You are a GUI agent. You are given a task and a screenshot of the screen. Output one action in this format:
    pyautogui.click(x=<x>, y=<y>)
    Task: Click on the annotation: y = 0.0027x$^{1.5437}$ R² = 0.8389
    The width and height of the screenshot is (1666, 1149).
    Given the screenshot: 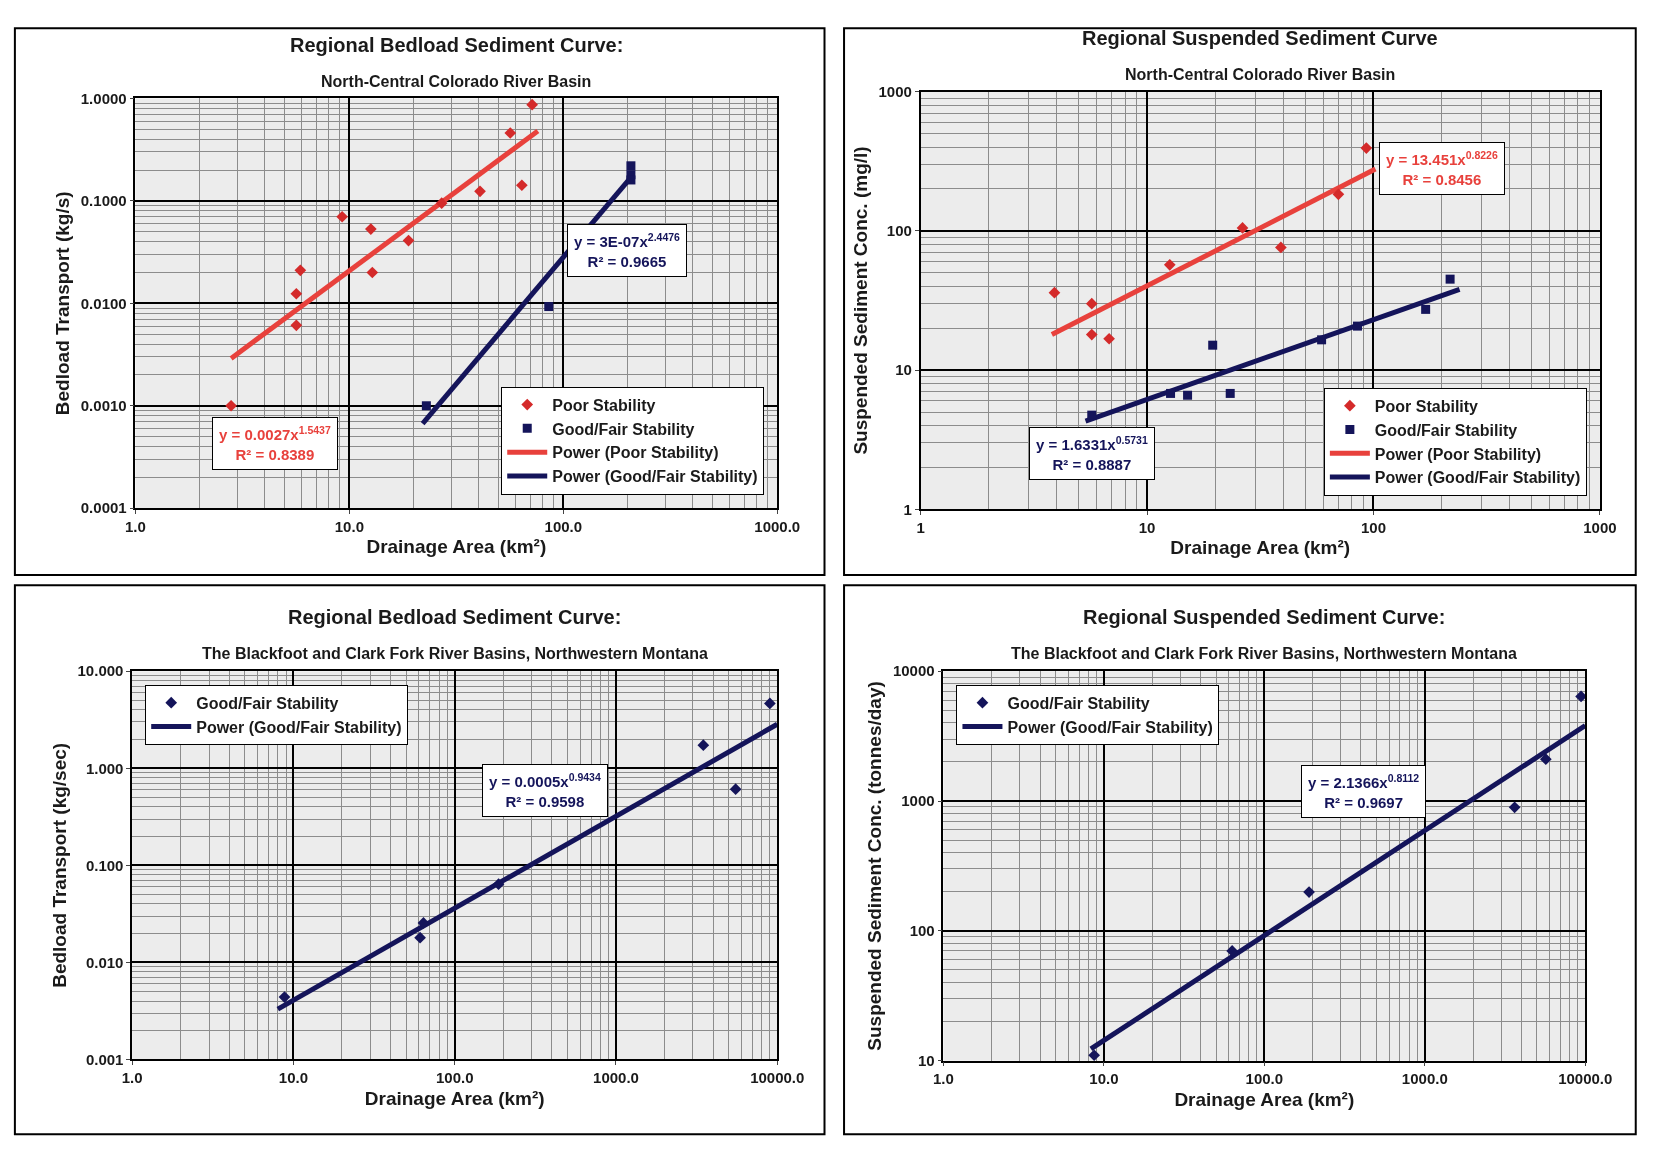 What is the action you would take?
    pyautogui.click(x=275, y=443)
    